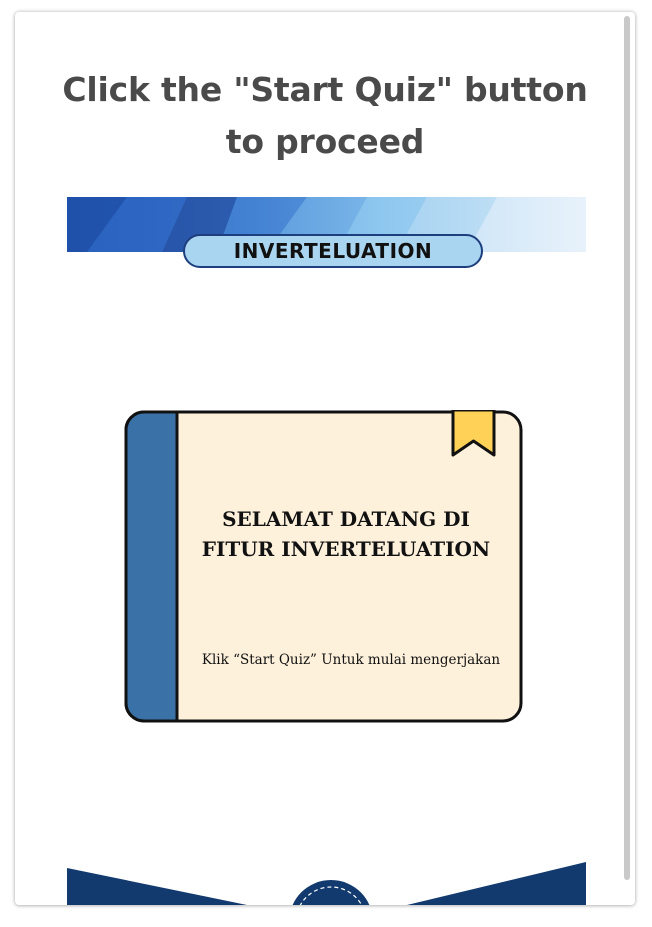 This screenshot has width=652, height=927. Describe the element at coordinates (325, 115) in the screenshot. I see `instruction-heading: Click the "Start Quiz" button to proceed` at that location.